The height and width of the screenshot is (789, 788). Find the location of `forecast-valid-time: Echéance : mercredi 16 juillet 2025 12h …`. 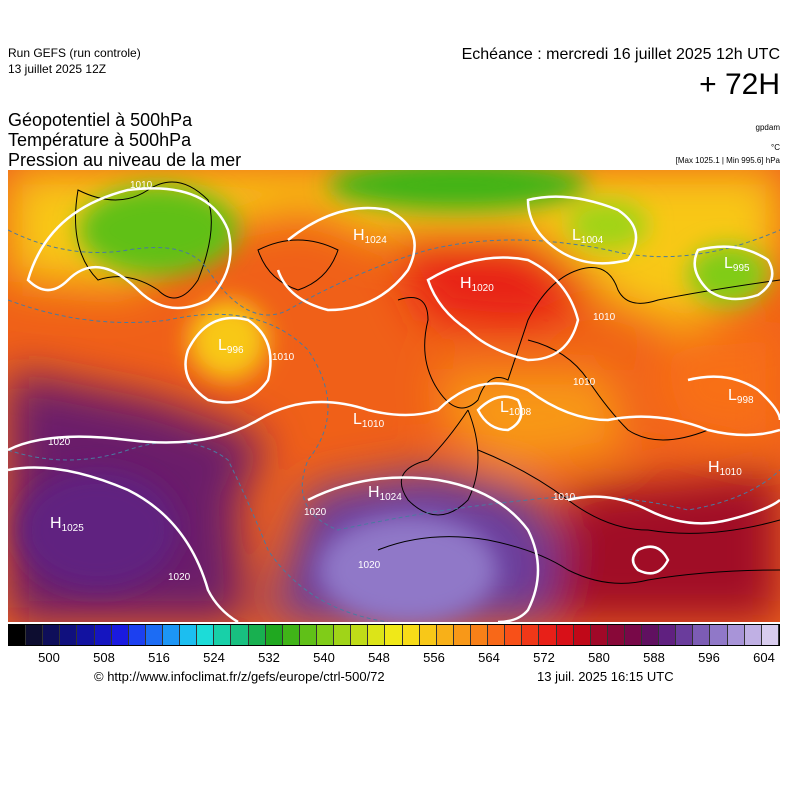

forecast-valid-time: Echéance : mercredi 16 juillet 2025 12h … is located at coordinates (620, 54).